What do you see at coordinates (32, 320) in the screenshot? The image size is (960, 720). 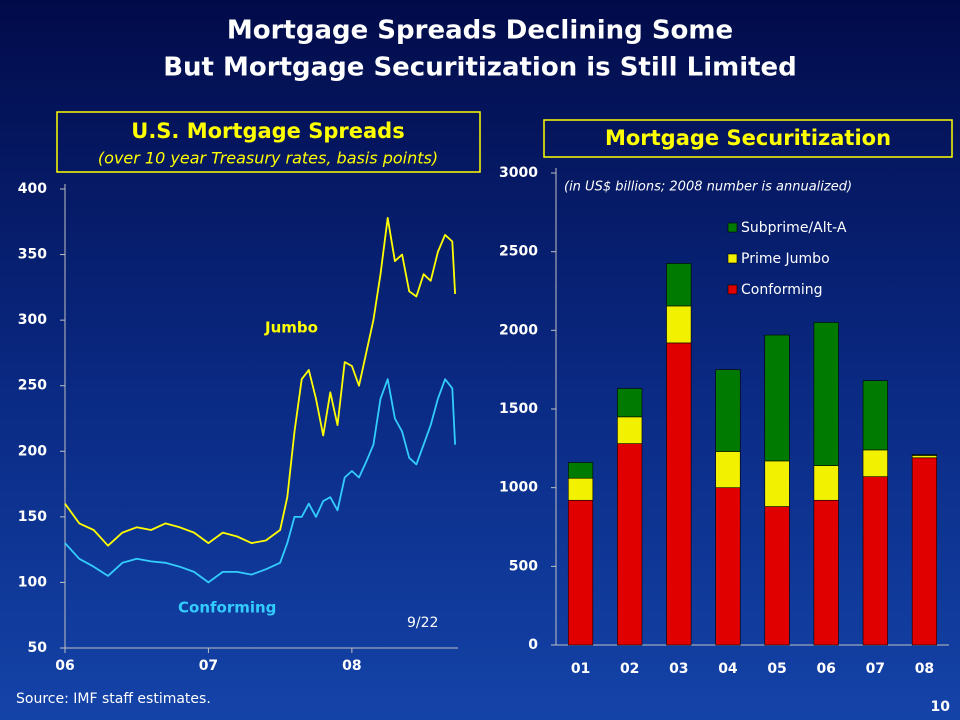 I see `y-tick-label: 300` at bounding box center [32, 320].